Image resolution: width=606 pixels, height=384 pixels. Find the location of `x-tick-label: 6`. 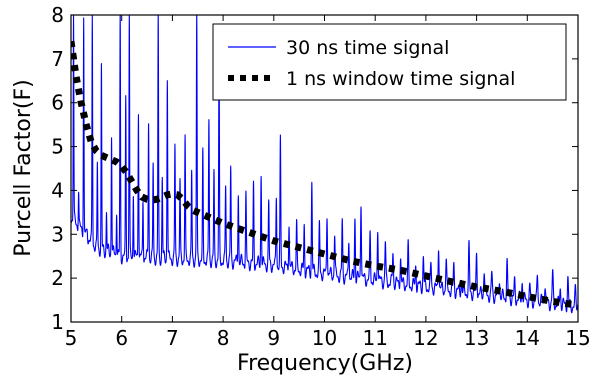

x-tick-label: 6 is located at coordinates (121, 338).